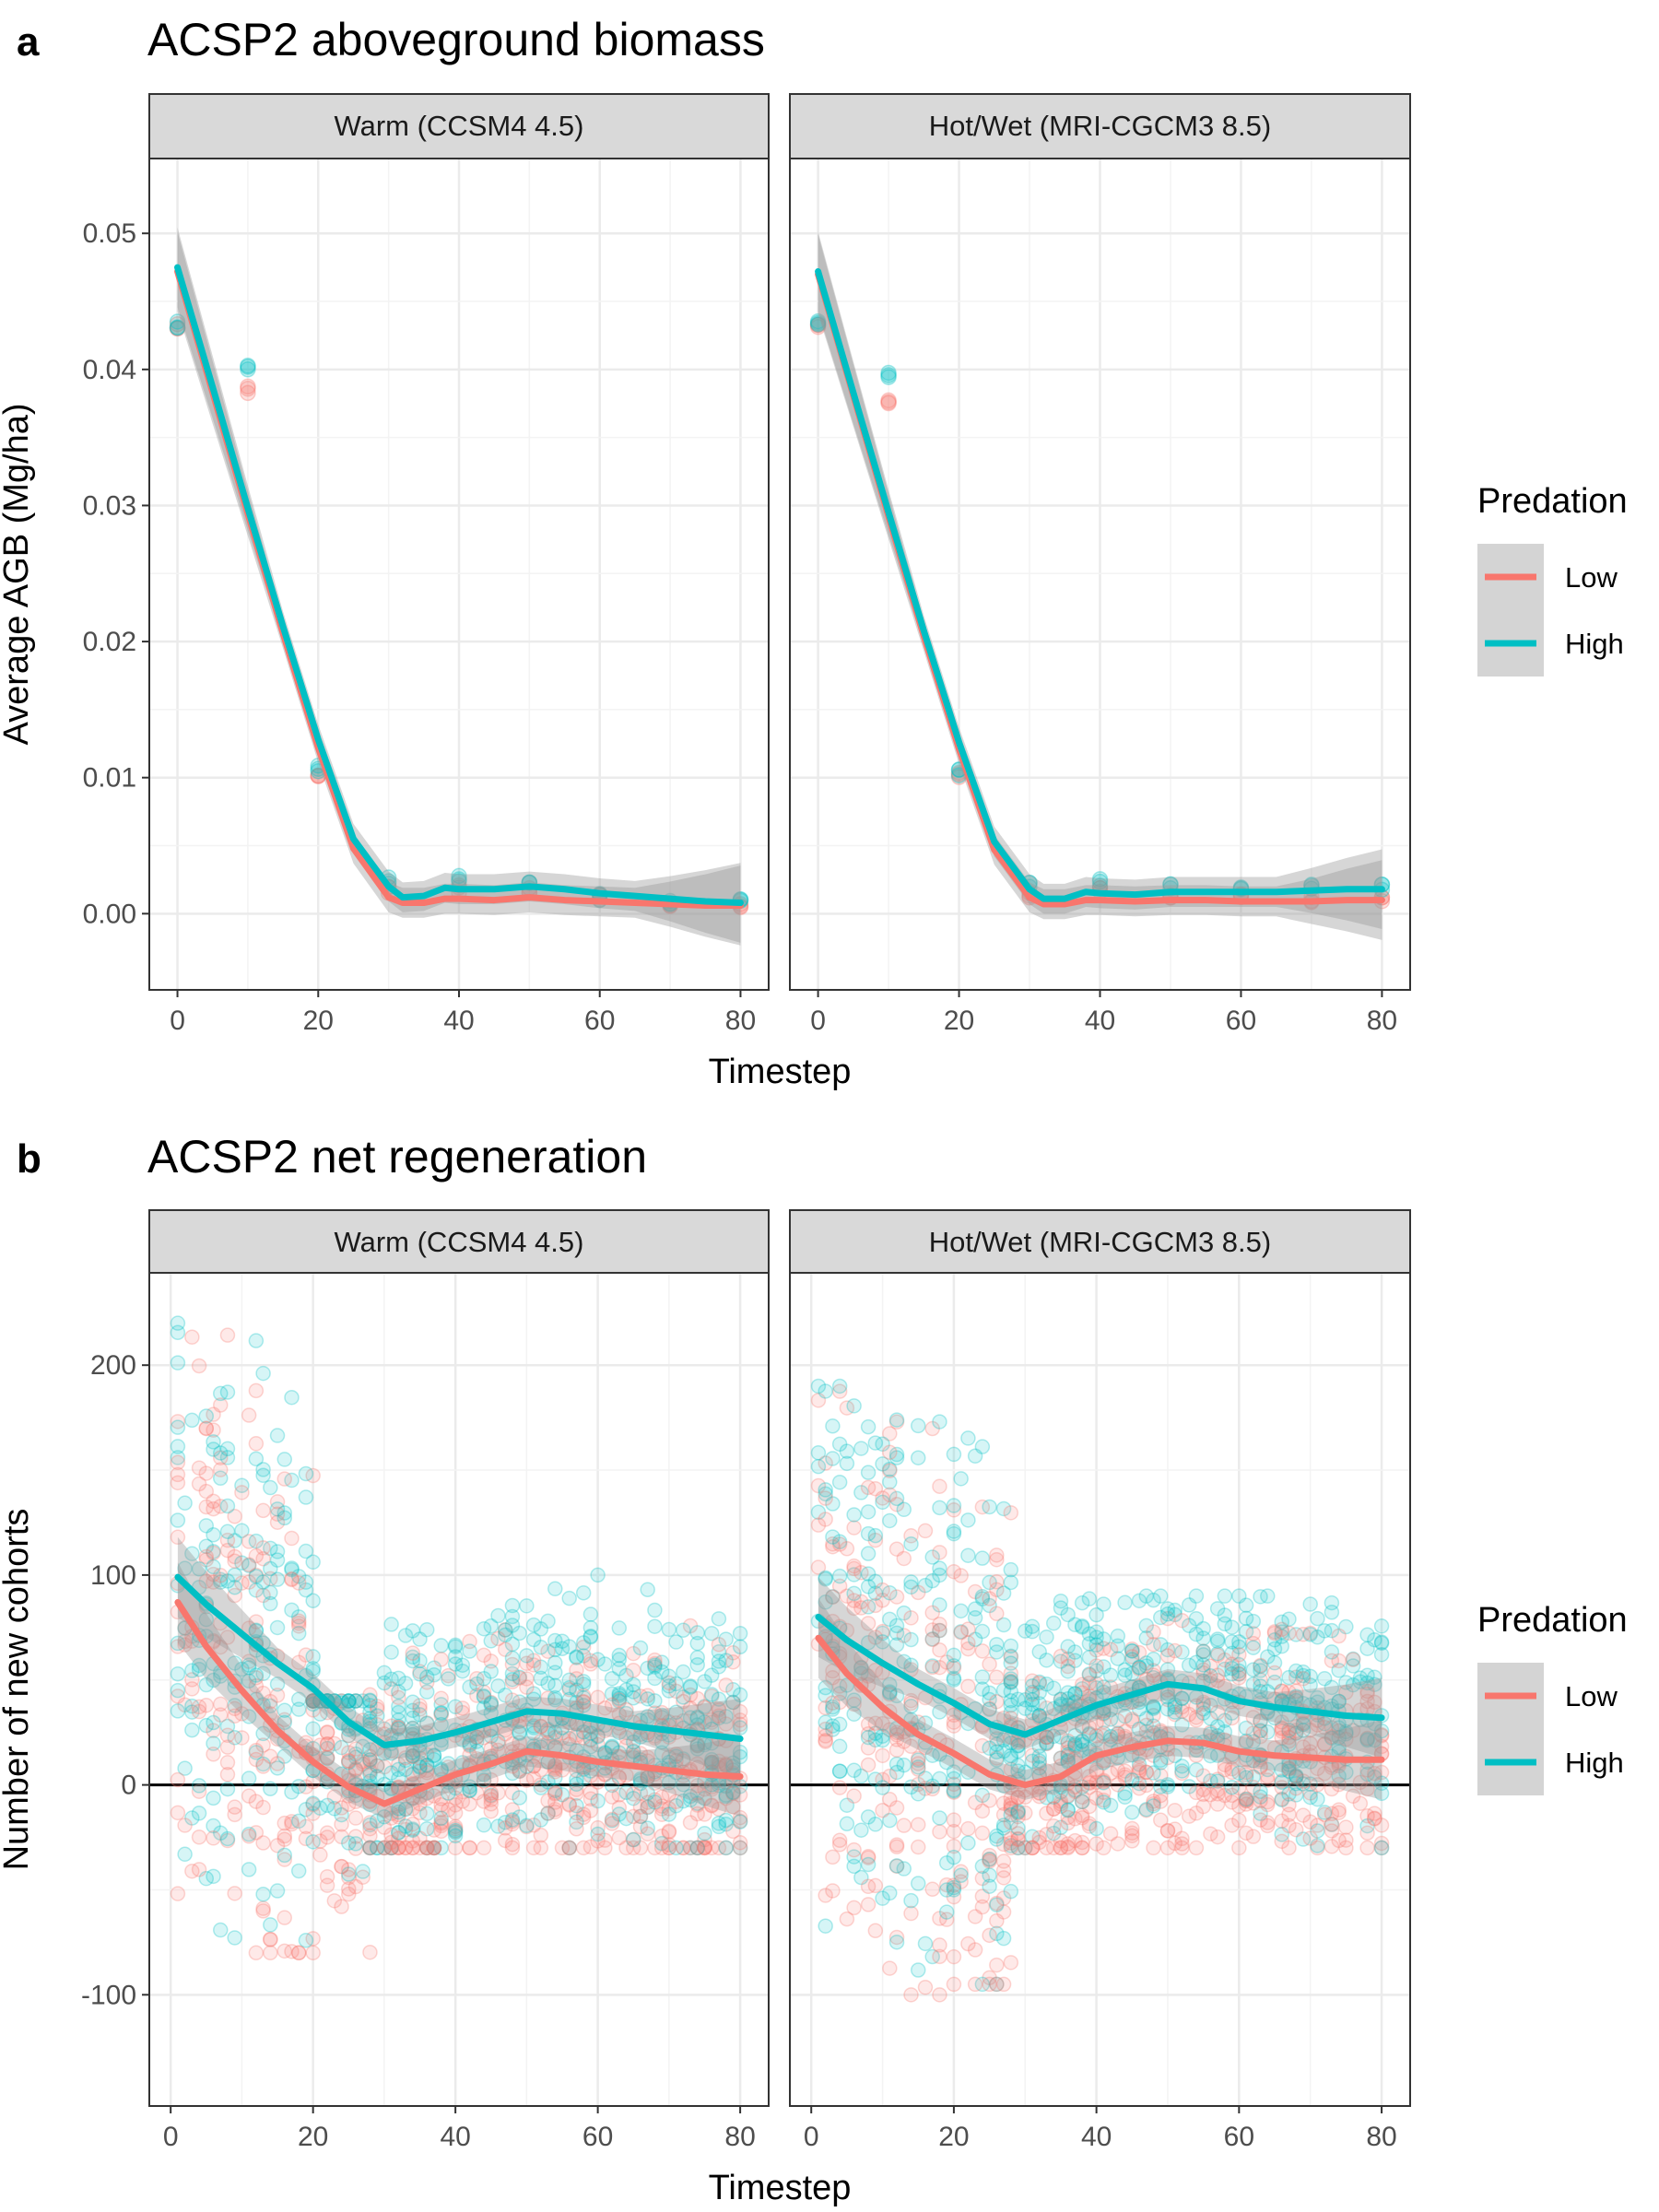 The width and height of the screenshot is (1659, 2212). Describe the element at coordinates (811, 2137) in the screenshot. I see `x-tick-label: 0` at that location.